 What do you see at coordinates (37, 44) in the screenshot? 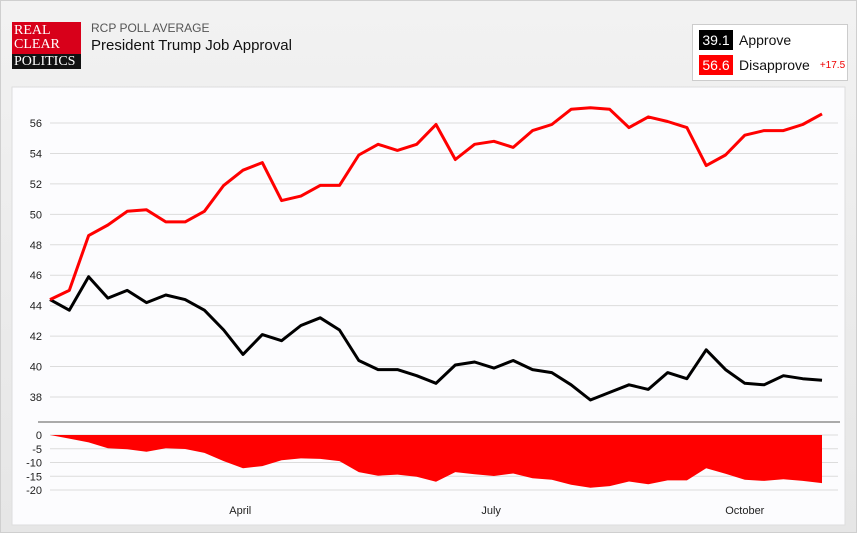
I see `logo-text: CLEAR` at bounding box center [37, 44].